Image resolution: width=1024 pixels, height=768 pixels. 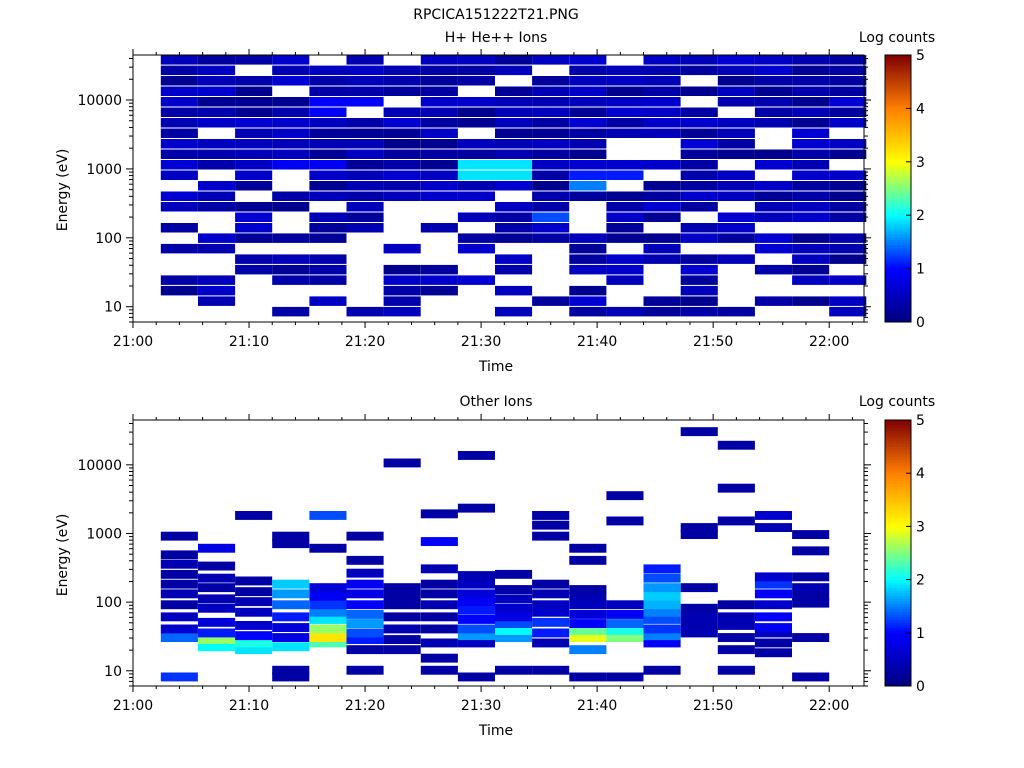 I want to click on colorbar-label-top: Log counts, so click(x=897, y=38).